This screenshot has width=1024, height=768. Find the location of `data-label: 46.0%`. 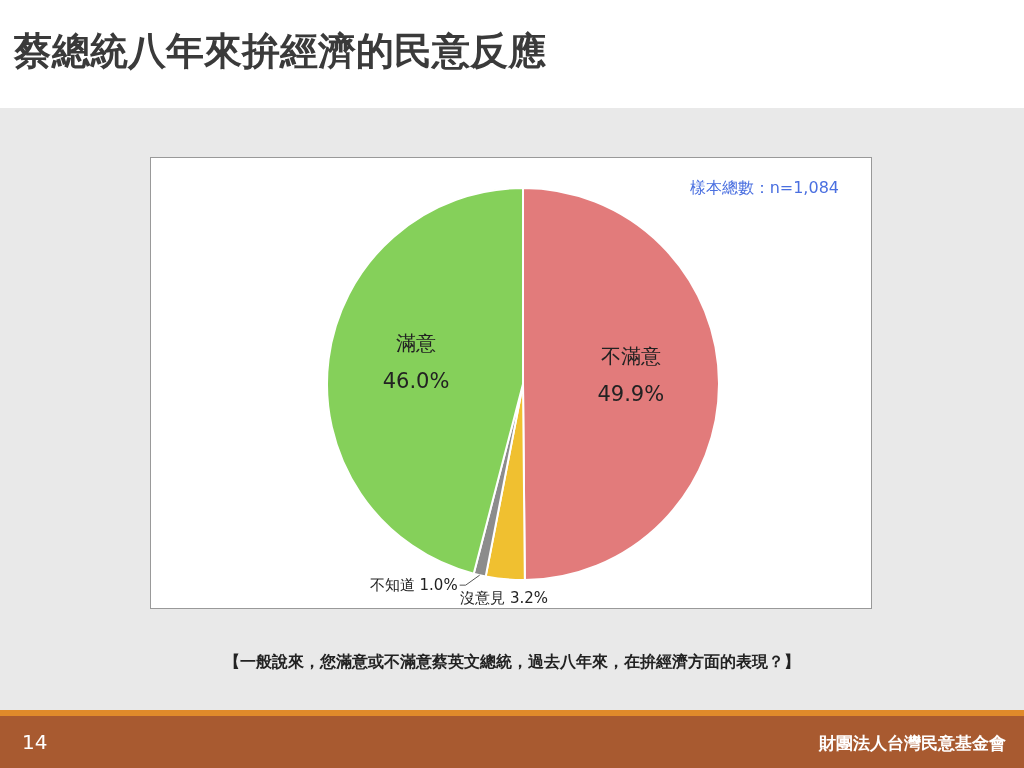

data-label: 46.0% is located at coordinates (416, 381).